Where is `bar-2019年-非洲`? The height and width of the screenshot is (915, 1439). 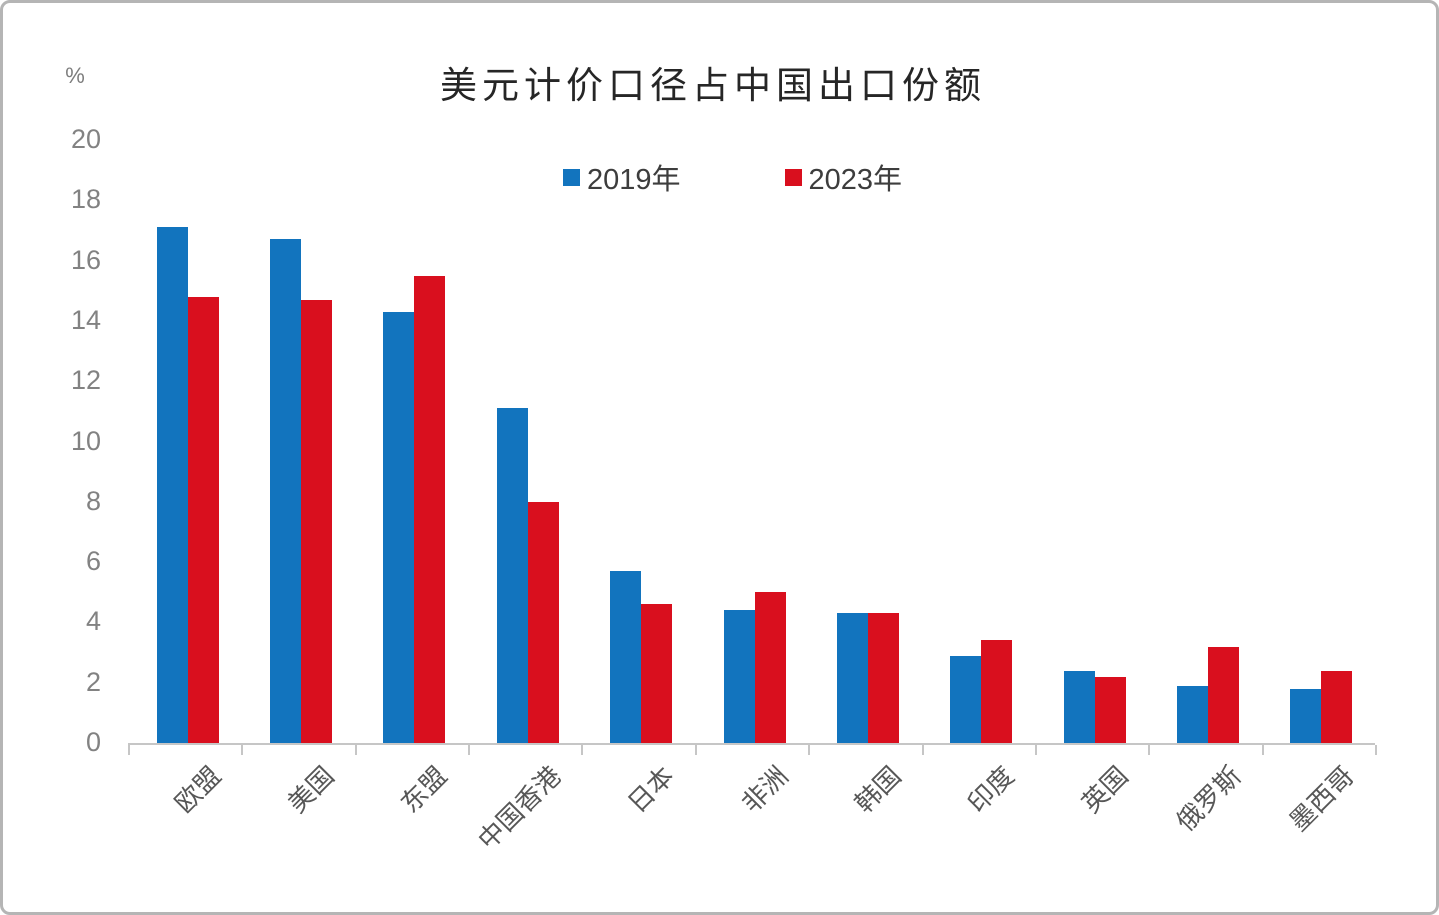
bar-2019年-非洲 is located at coordinates (739, 676).